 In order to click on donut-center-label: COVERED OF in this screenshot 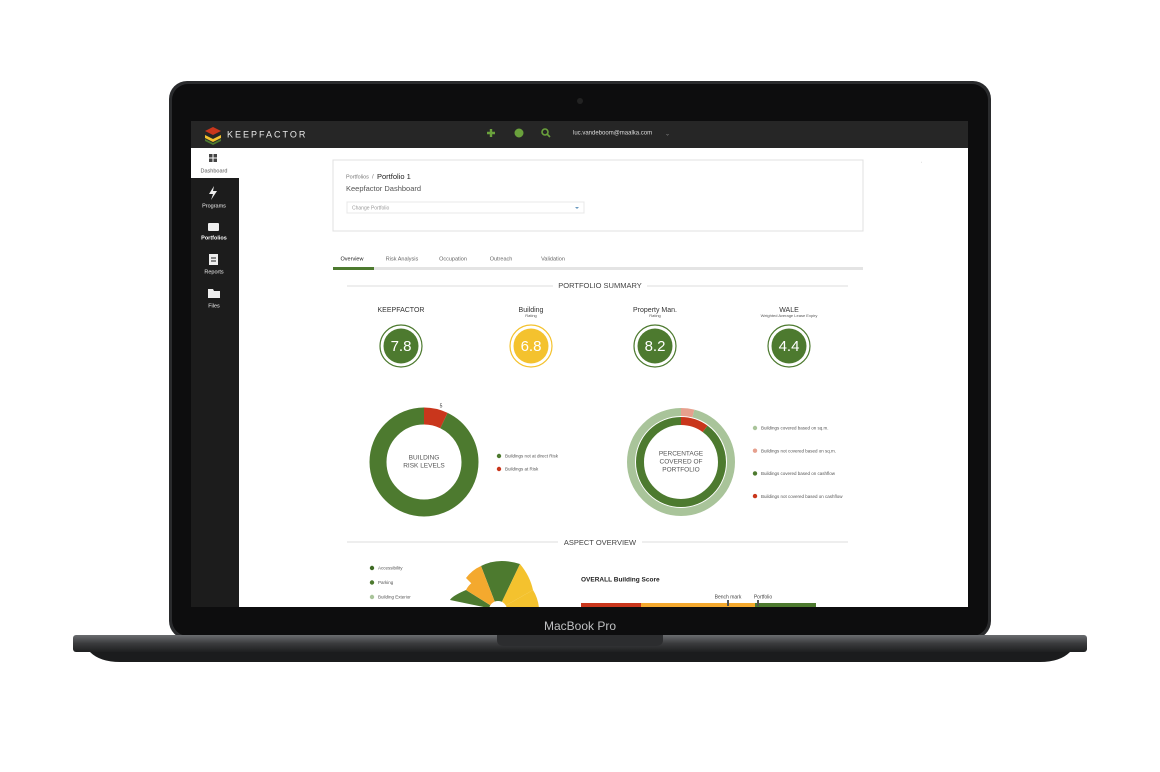, I will do `click(681, 462)`.